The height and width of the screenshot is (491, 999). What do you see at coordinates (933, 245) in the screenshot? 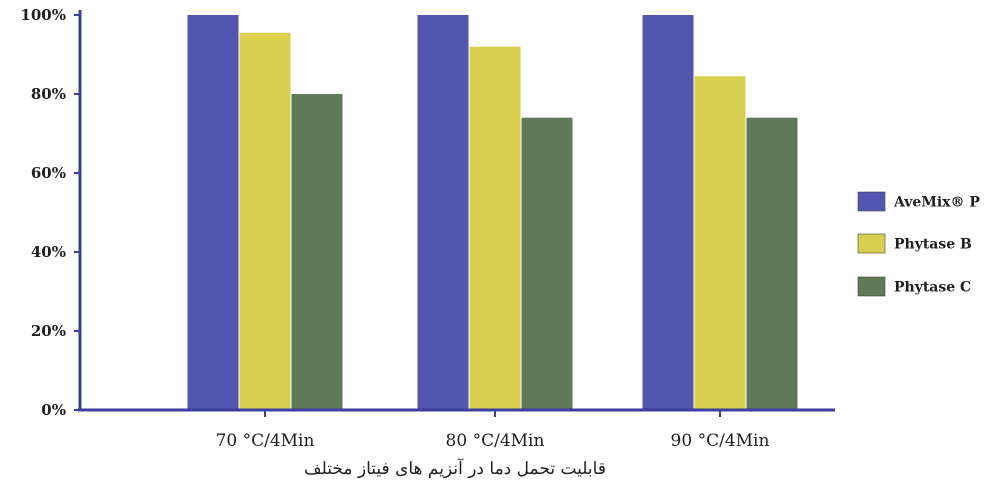
I see `legend-label: Phytase B` at bounding box center [933, 245].